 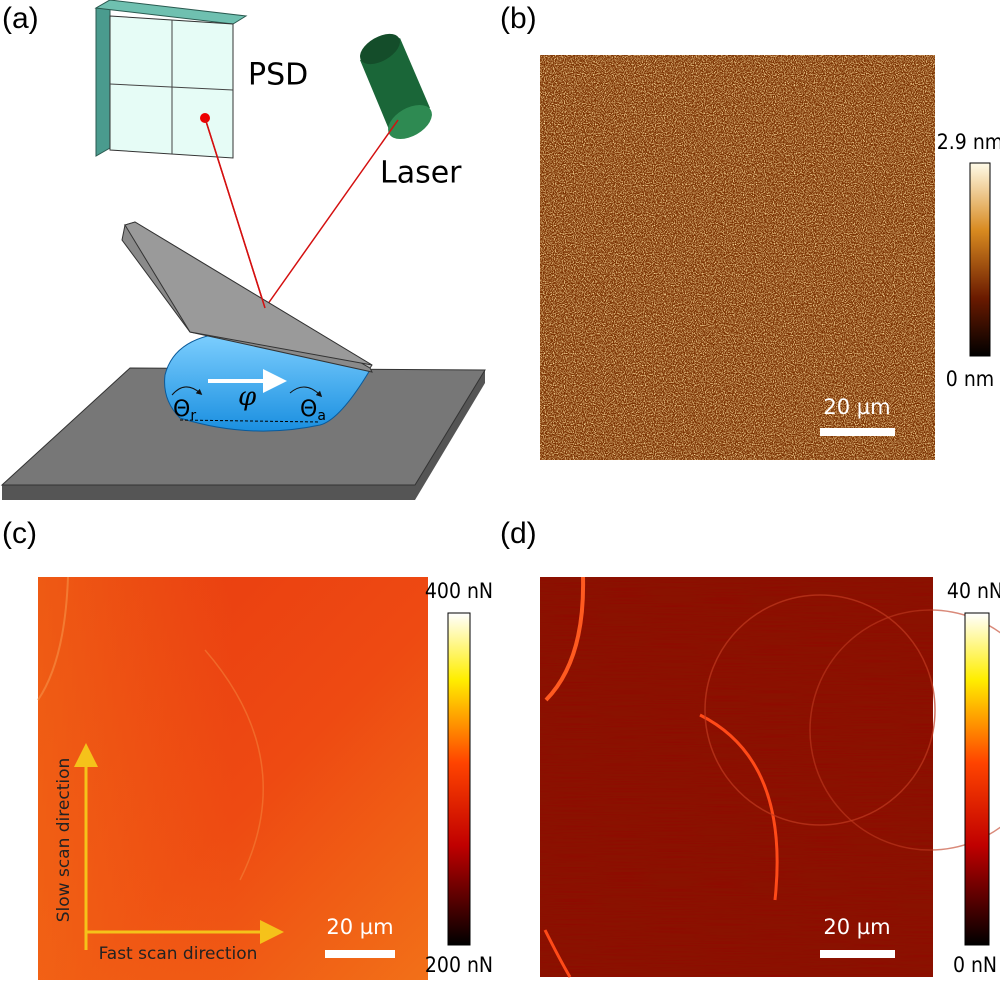 I want to click on panel-label: (a), so click(x=20, y=18).